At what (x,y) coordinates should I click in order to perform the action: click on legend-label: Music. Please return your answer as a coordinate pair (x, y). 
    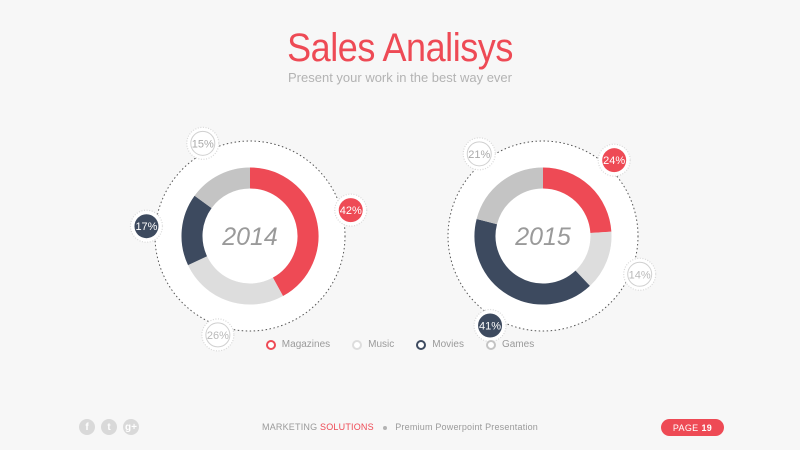
    Looking at the image, I should click on (381, 344).